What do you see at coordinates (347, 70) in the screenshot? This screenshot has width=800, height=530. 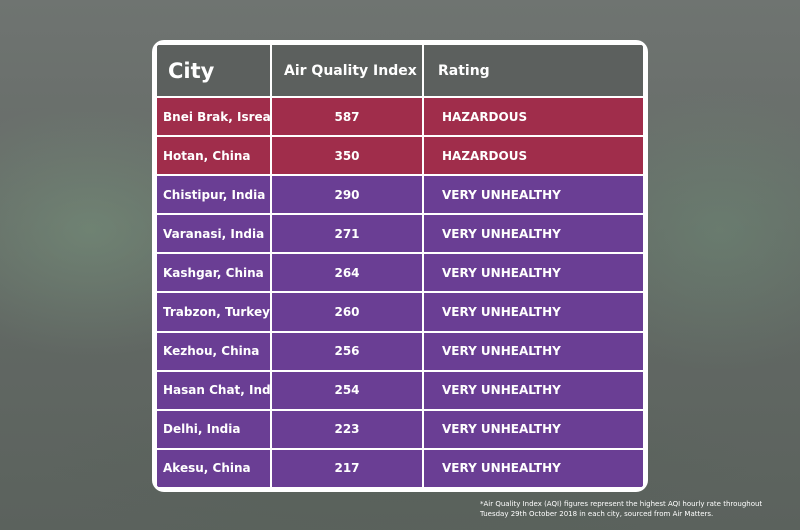 I see `header-aqi: Air Quality Index` at bounding box center [347, 70].